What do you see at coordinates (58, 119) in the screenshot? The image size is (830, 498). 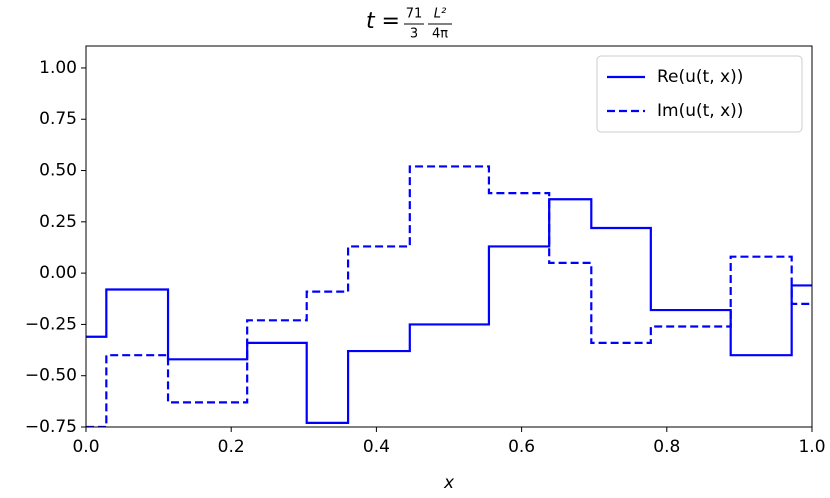 I see `y-tick-label: 0.75` at bounding box center [58, 119].